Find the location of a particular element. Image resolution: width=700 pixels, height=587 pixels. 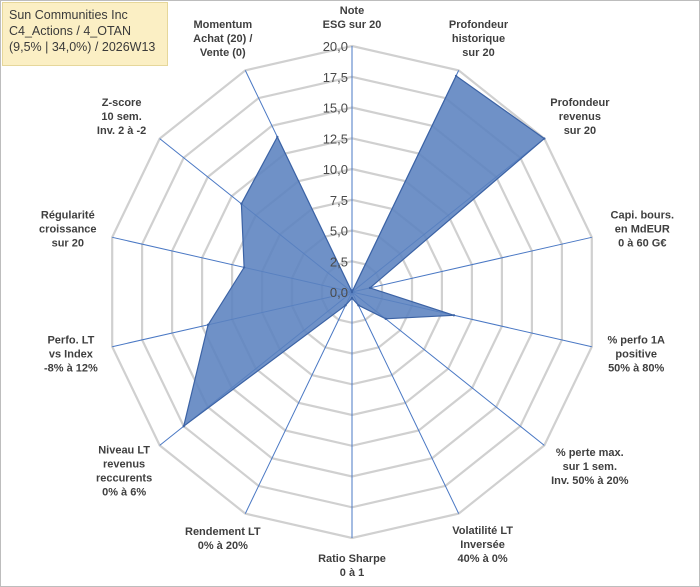

axis-label-line: Note is located at coordinates (352, 11).